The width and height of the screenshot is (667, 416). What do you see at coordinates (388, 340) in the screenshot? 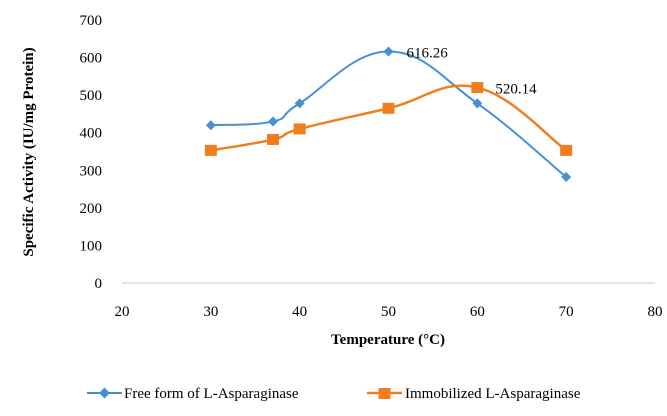
I see `x-axis-title: Temperature (°C)` at bounding box center [388, 340].